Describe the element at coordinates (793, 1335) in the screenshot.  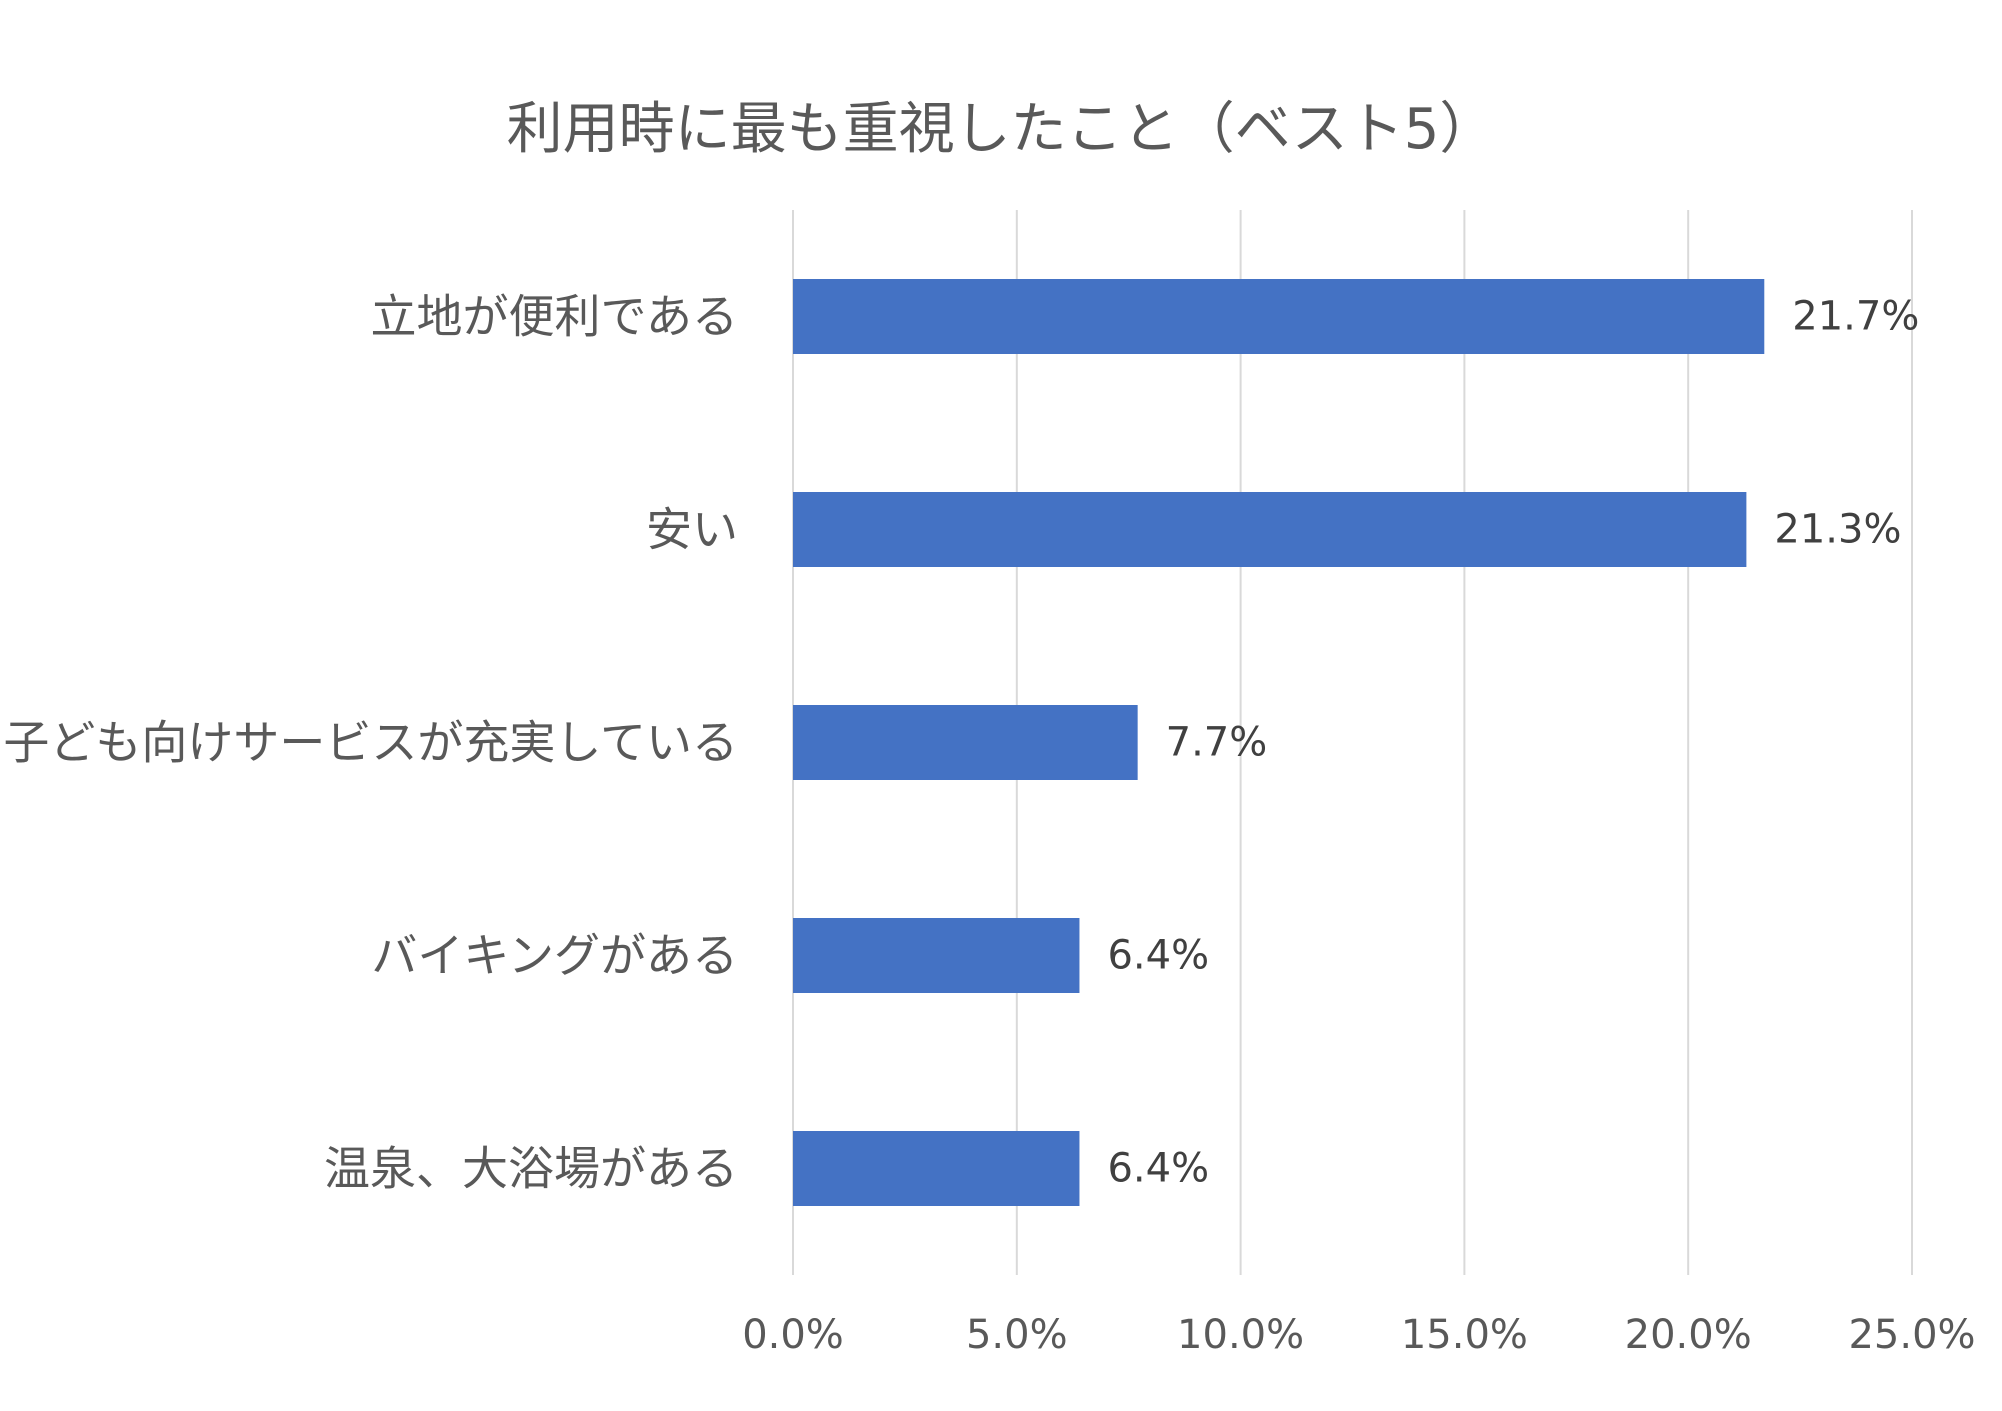
I see `x-tick-label: 0.0%` at that location.